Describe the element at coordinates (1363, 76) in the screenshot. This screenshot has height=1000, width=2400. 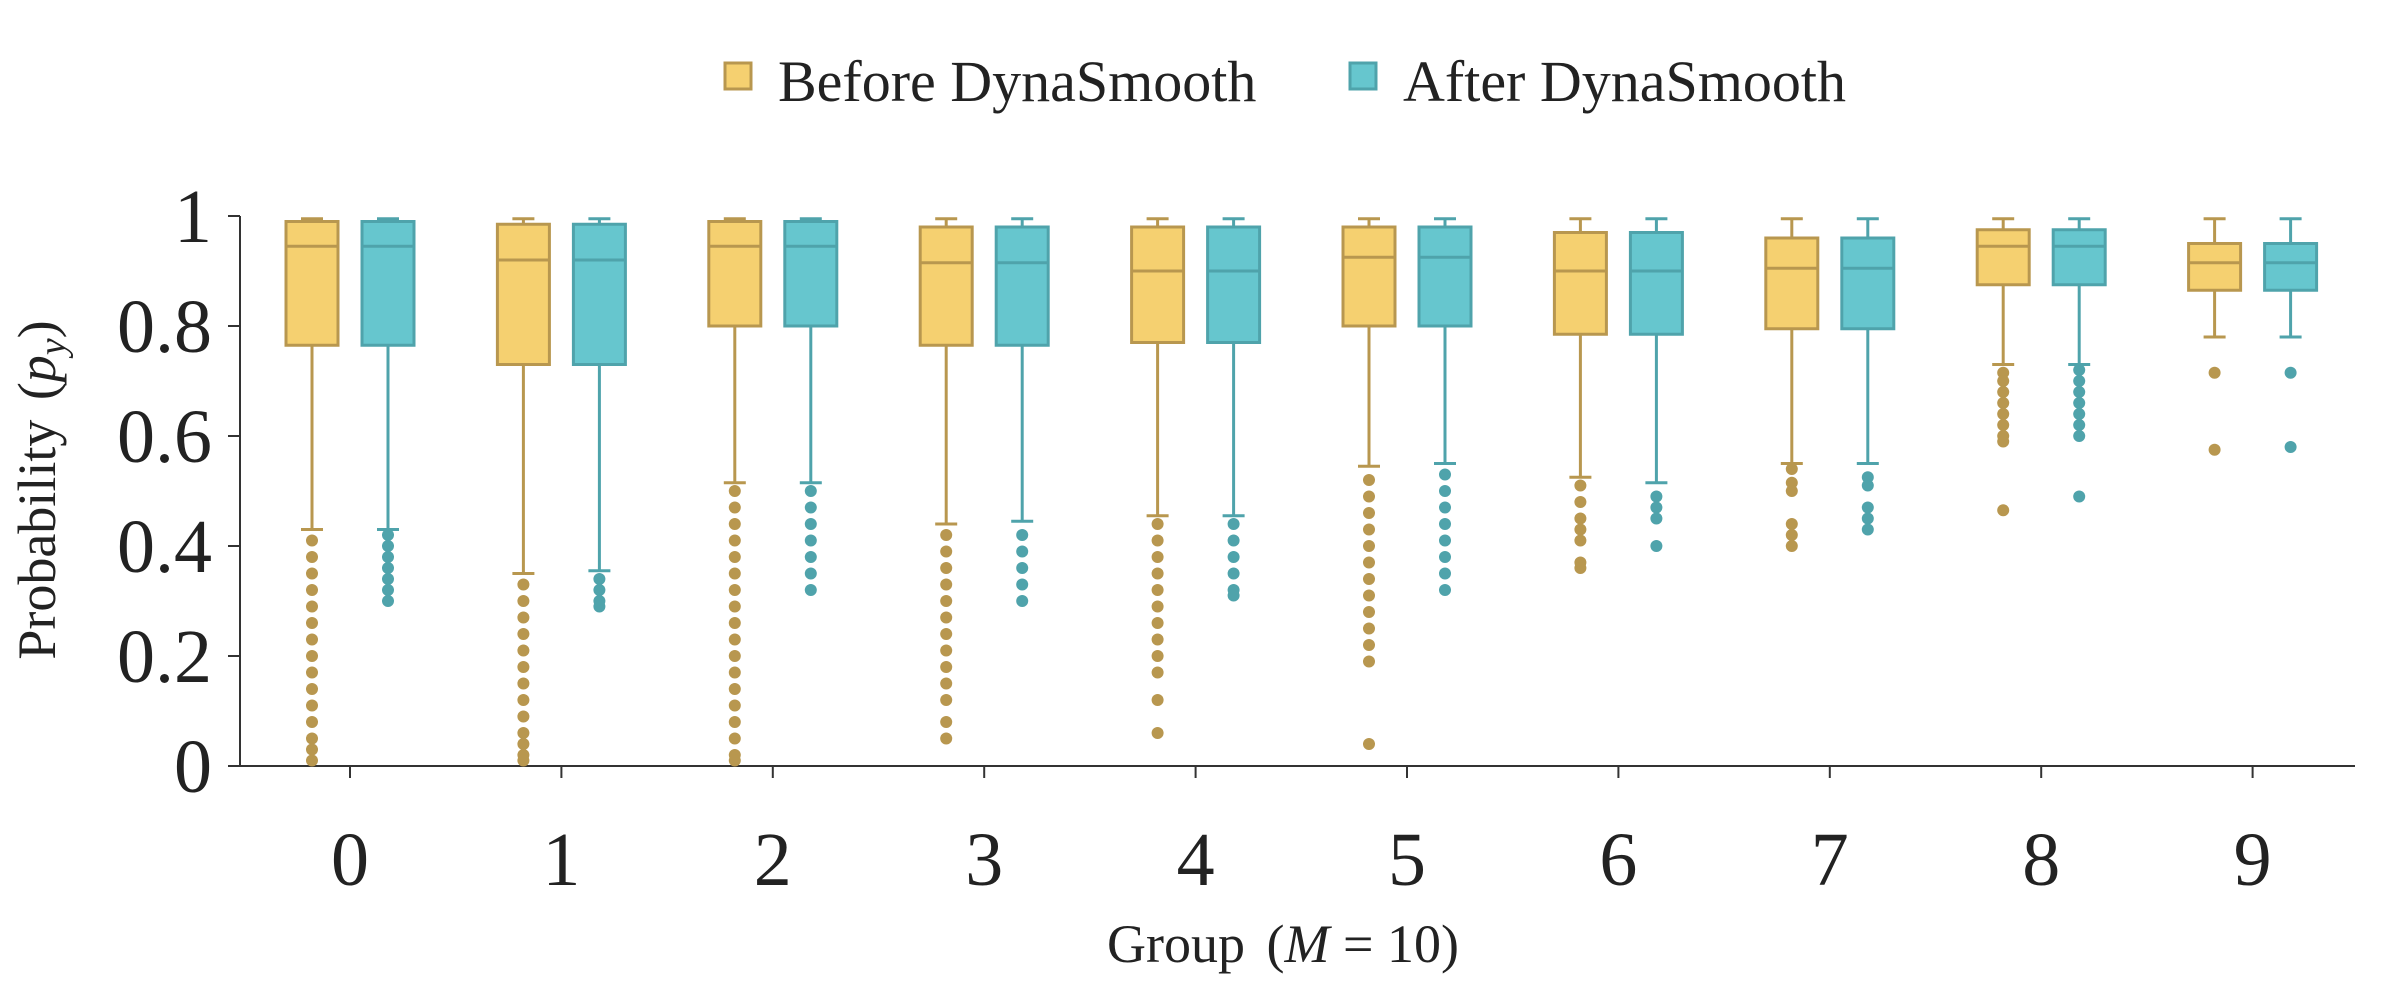
I see `legend-swatch-after` at that location.